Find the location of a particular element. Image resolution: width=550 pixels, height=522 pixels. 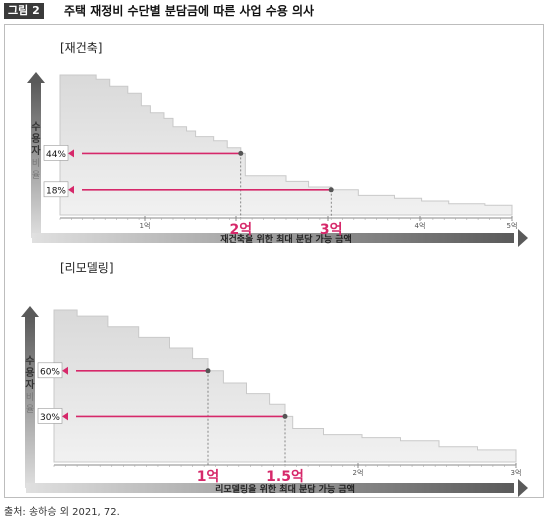

source-note: 출처: 송하승 외 2021, 72. is located at coordinates (62, 512).